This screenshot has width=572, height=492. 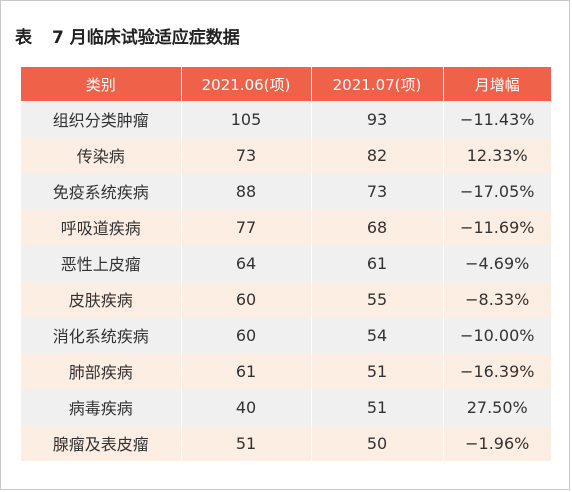 I want to click on header-monthly-change: 月增幅, so click(x=497, y=84).